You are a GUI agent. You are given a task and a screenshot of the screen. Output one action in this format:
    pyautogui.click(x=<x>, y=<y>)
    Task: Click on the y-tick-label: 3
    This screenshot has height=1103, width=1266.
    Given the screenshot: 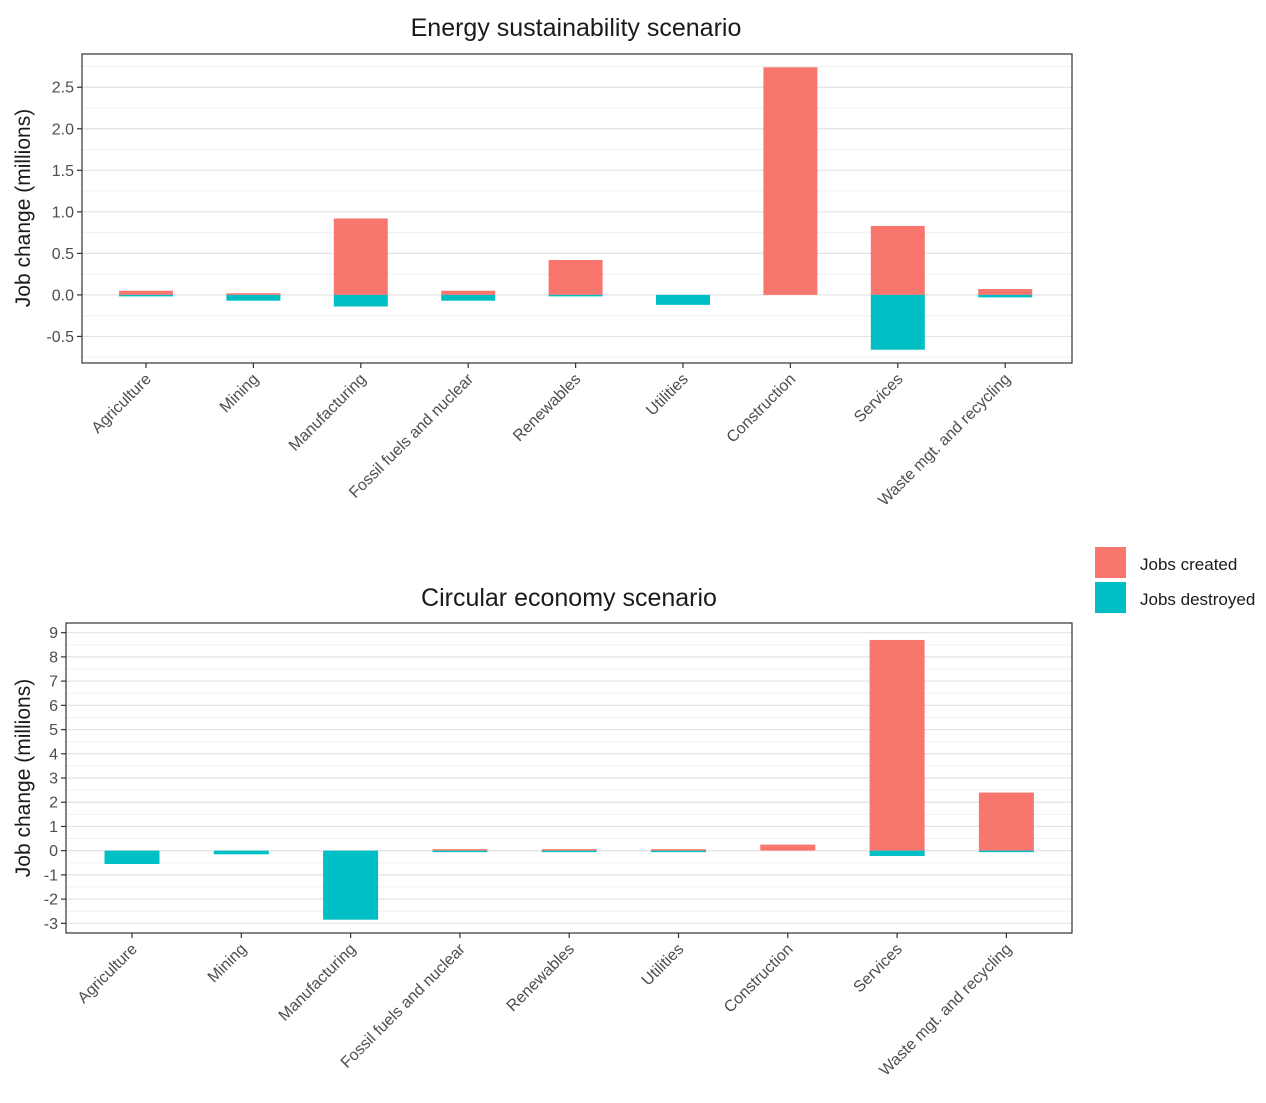 What is the action you would take?
    pyautogui.click(x=53, y=779)
    